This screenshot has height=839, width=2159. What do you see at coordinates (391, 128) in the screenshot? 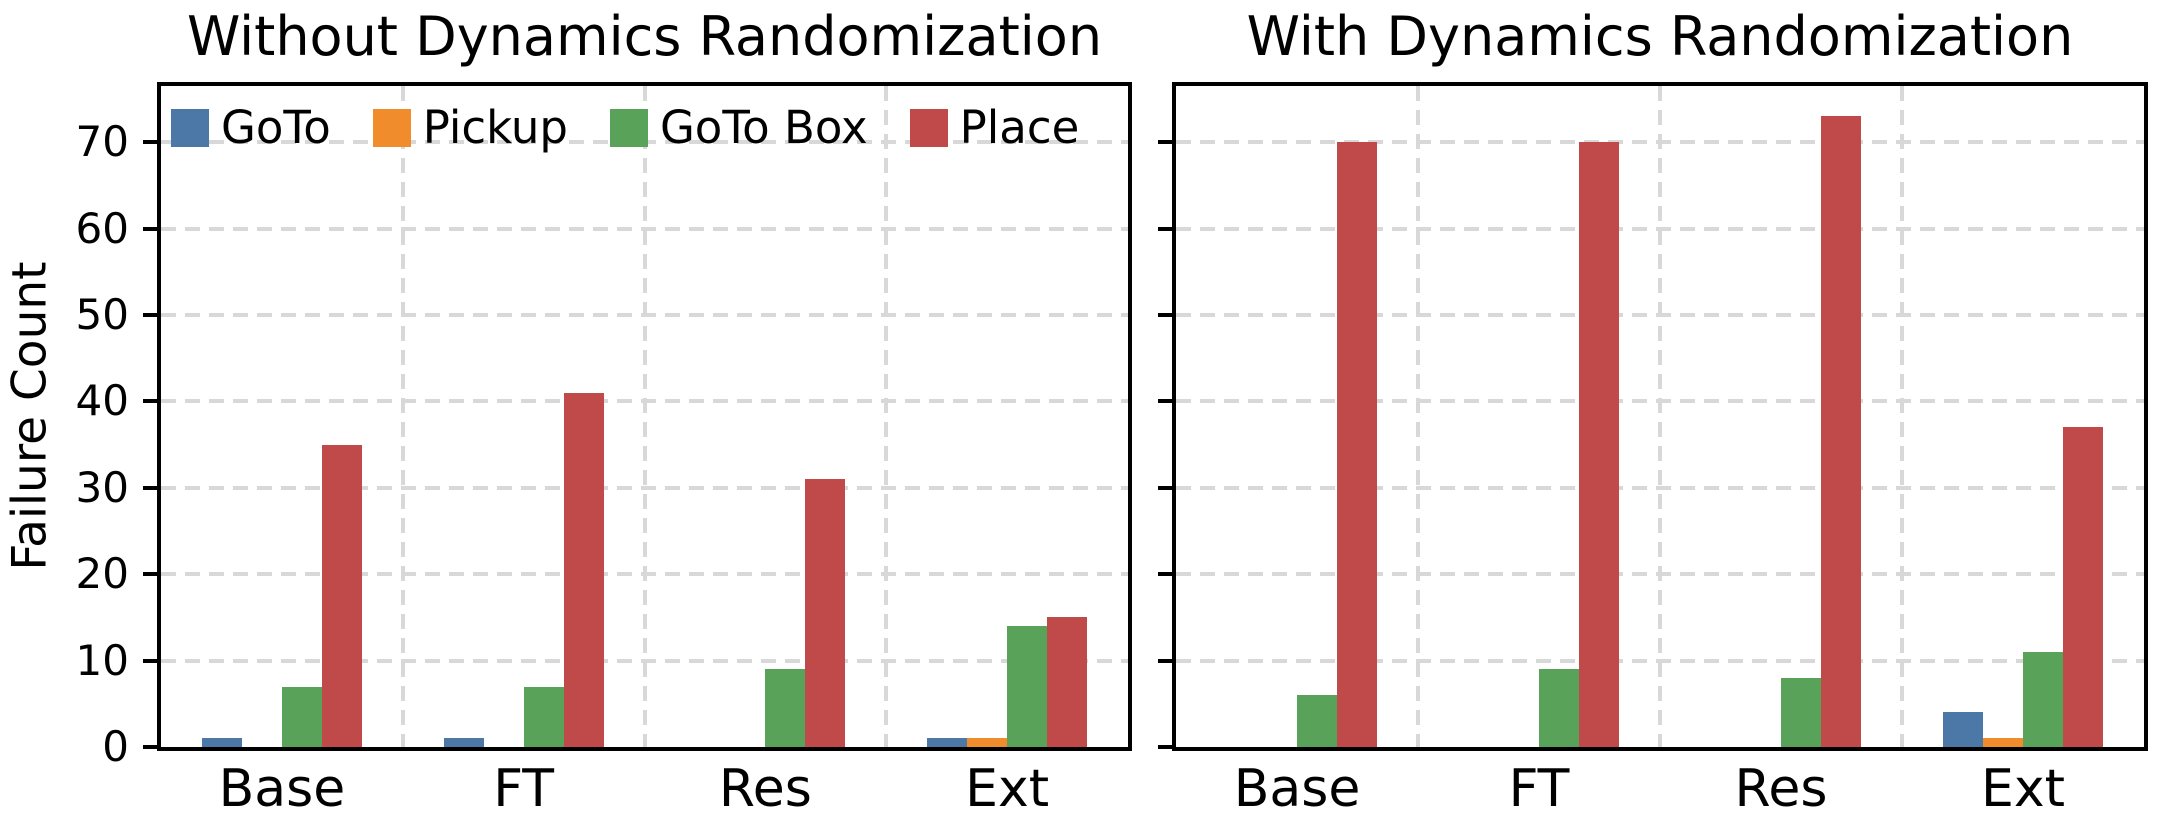
I see `legend-swatch-pickup` at bounding box center [391, 128].